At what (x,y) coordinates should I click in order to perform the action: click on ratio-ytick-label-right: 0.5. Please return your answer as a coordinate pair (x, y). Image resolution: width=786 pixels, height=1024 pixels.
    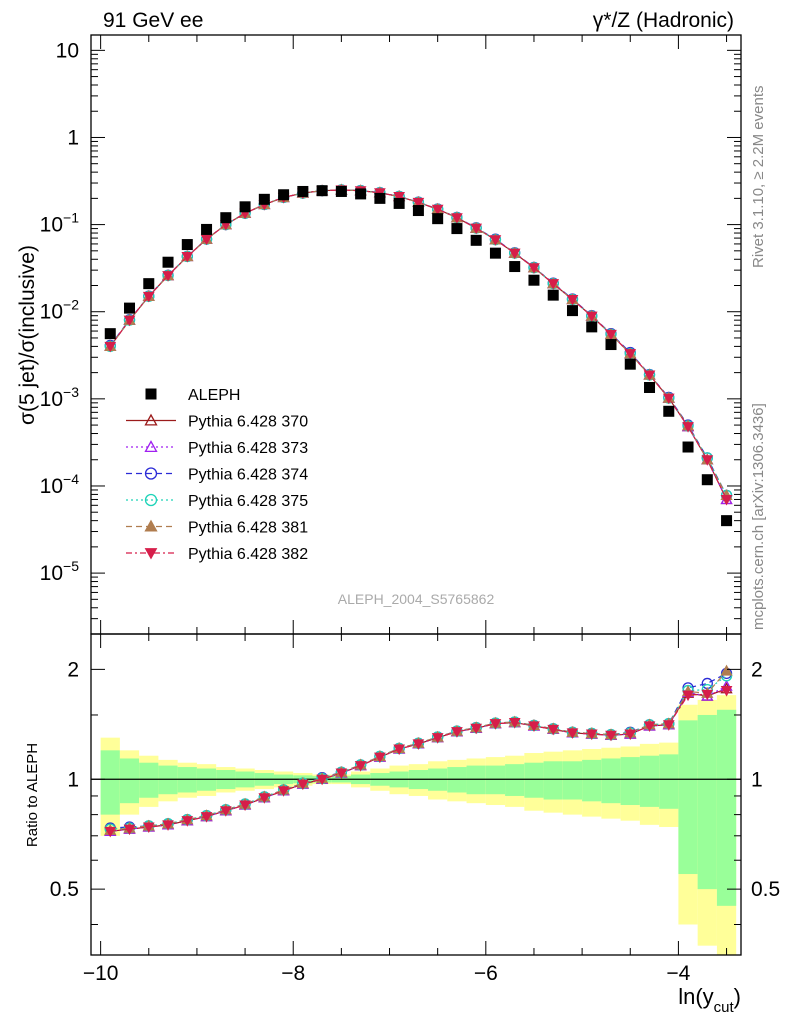
    Looking at the image, I should click on (765, 889).